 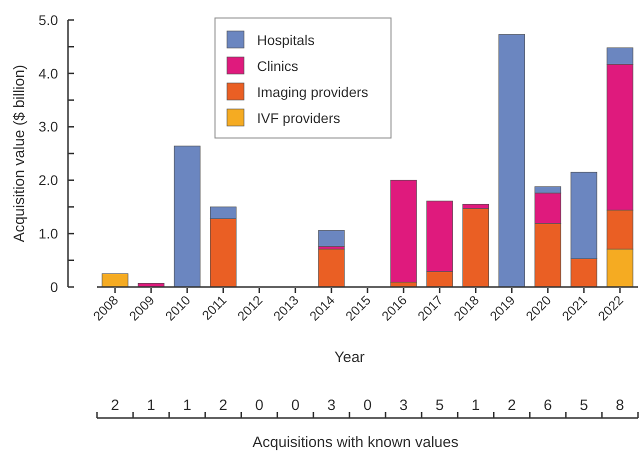 I want to click on text: 6, so click(x=548, y=405).